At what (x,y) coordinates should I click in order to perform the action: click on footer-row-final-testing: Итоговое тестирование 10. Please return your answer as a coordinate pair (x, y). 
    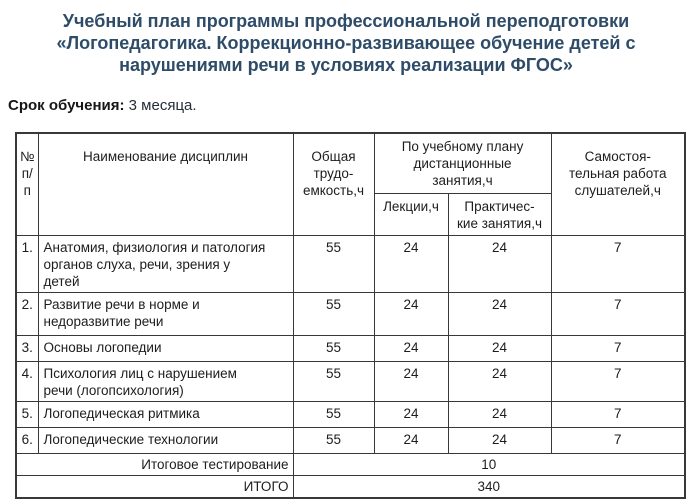
    Looking at the image, I should click on (350, 464).